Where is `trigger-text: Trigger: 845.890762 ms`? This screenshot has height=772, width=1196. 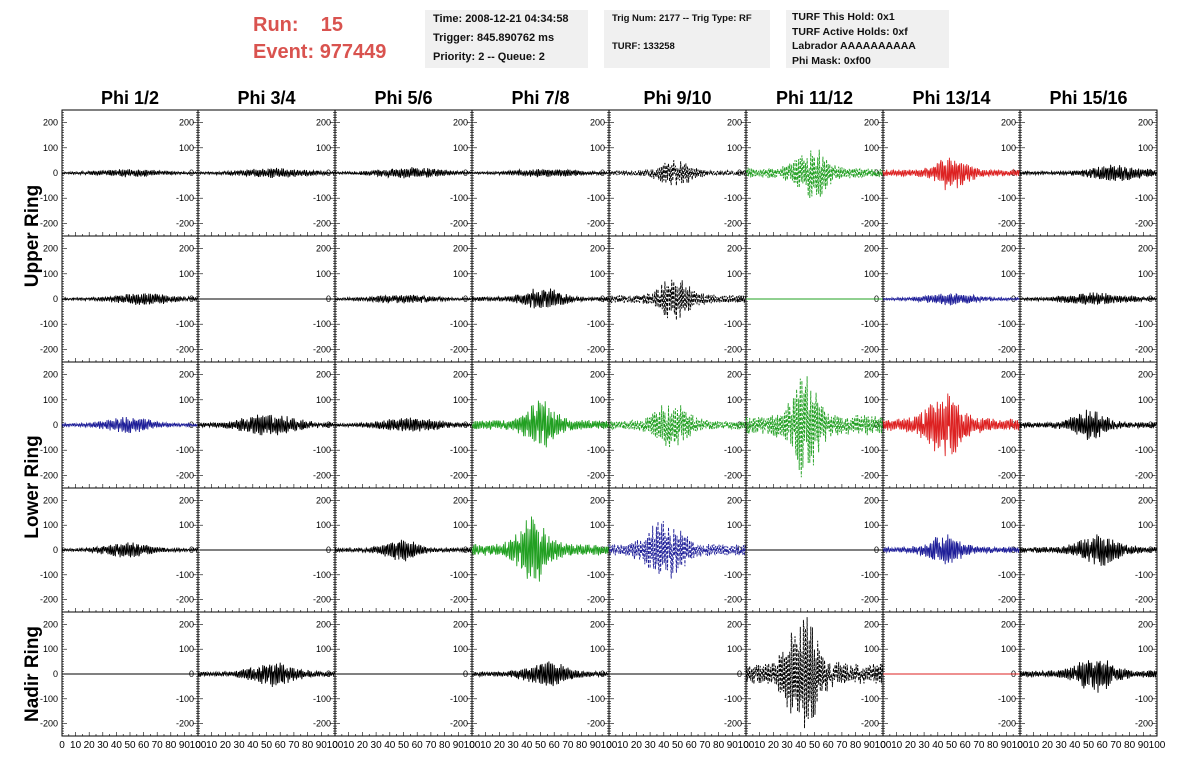
trigger-text: Trigger: 845.890762 ms is located at coordinates (494, 38).